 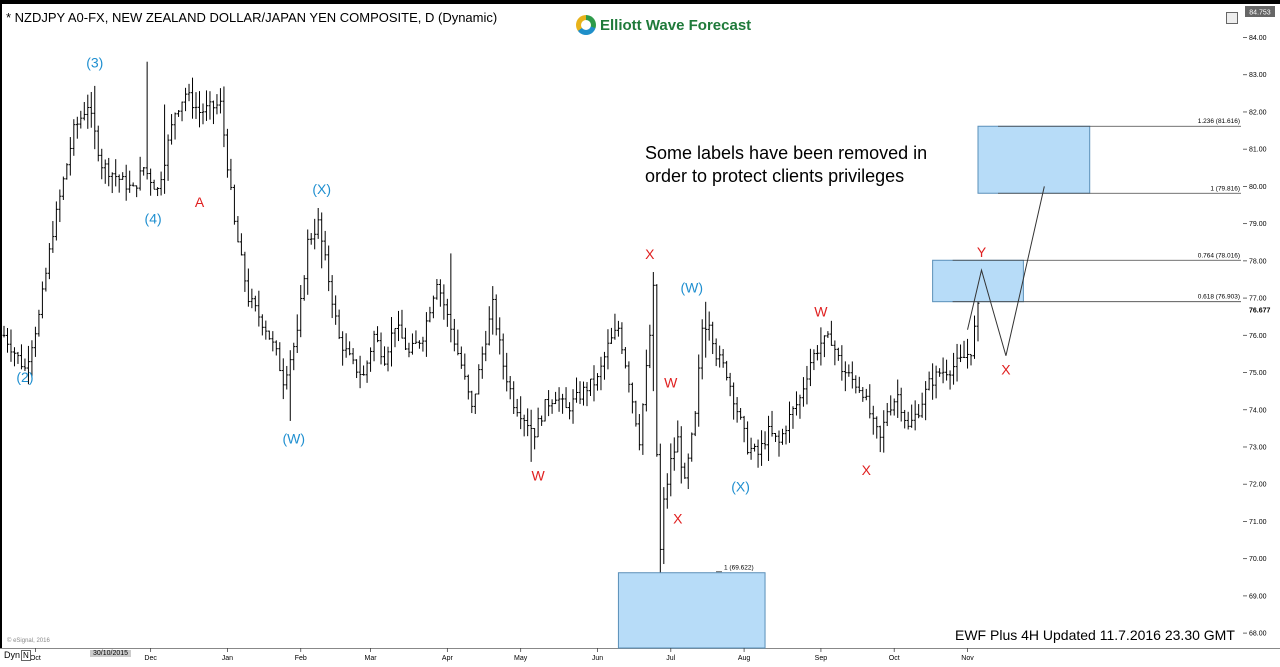 What do you see at coordinates (521, 658) in the screenshot?
I see `x-tick-label: May` at bounding box center [521, 658].